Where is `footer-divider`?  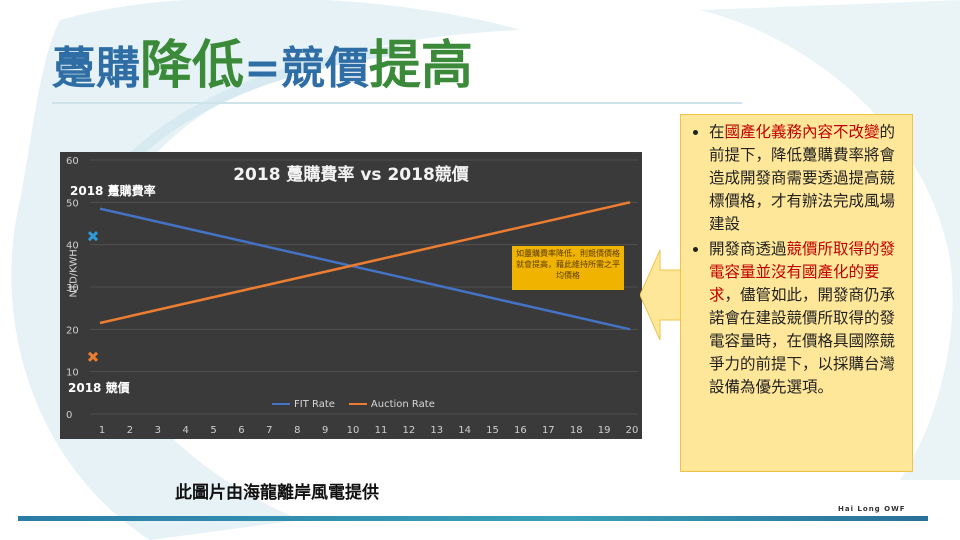
footer-divider is located at coordinates (473, 518).